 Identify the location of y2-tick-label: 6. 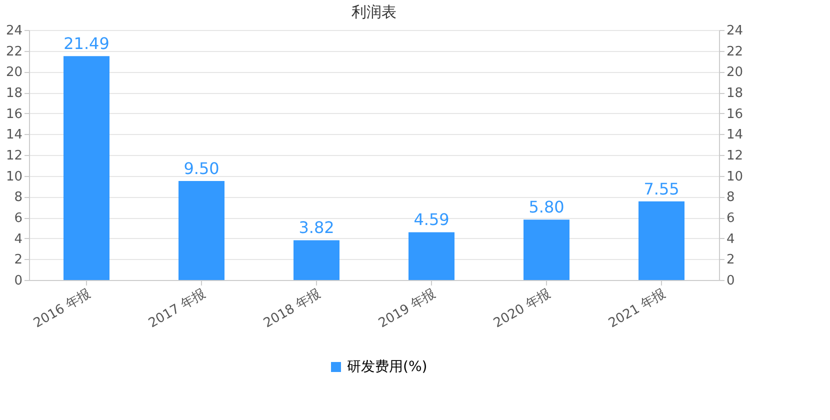
(730, 218).